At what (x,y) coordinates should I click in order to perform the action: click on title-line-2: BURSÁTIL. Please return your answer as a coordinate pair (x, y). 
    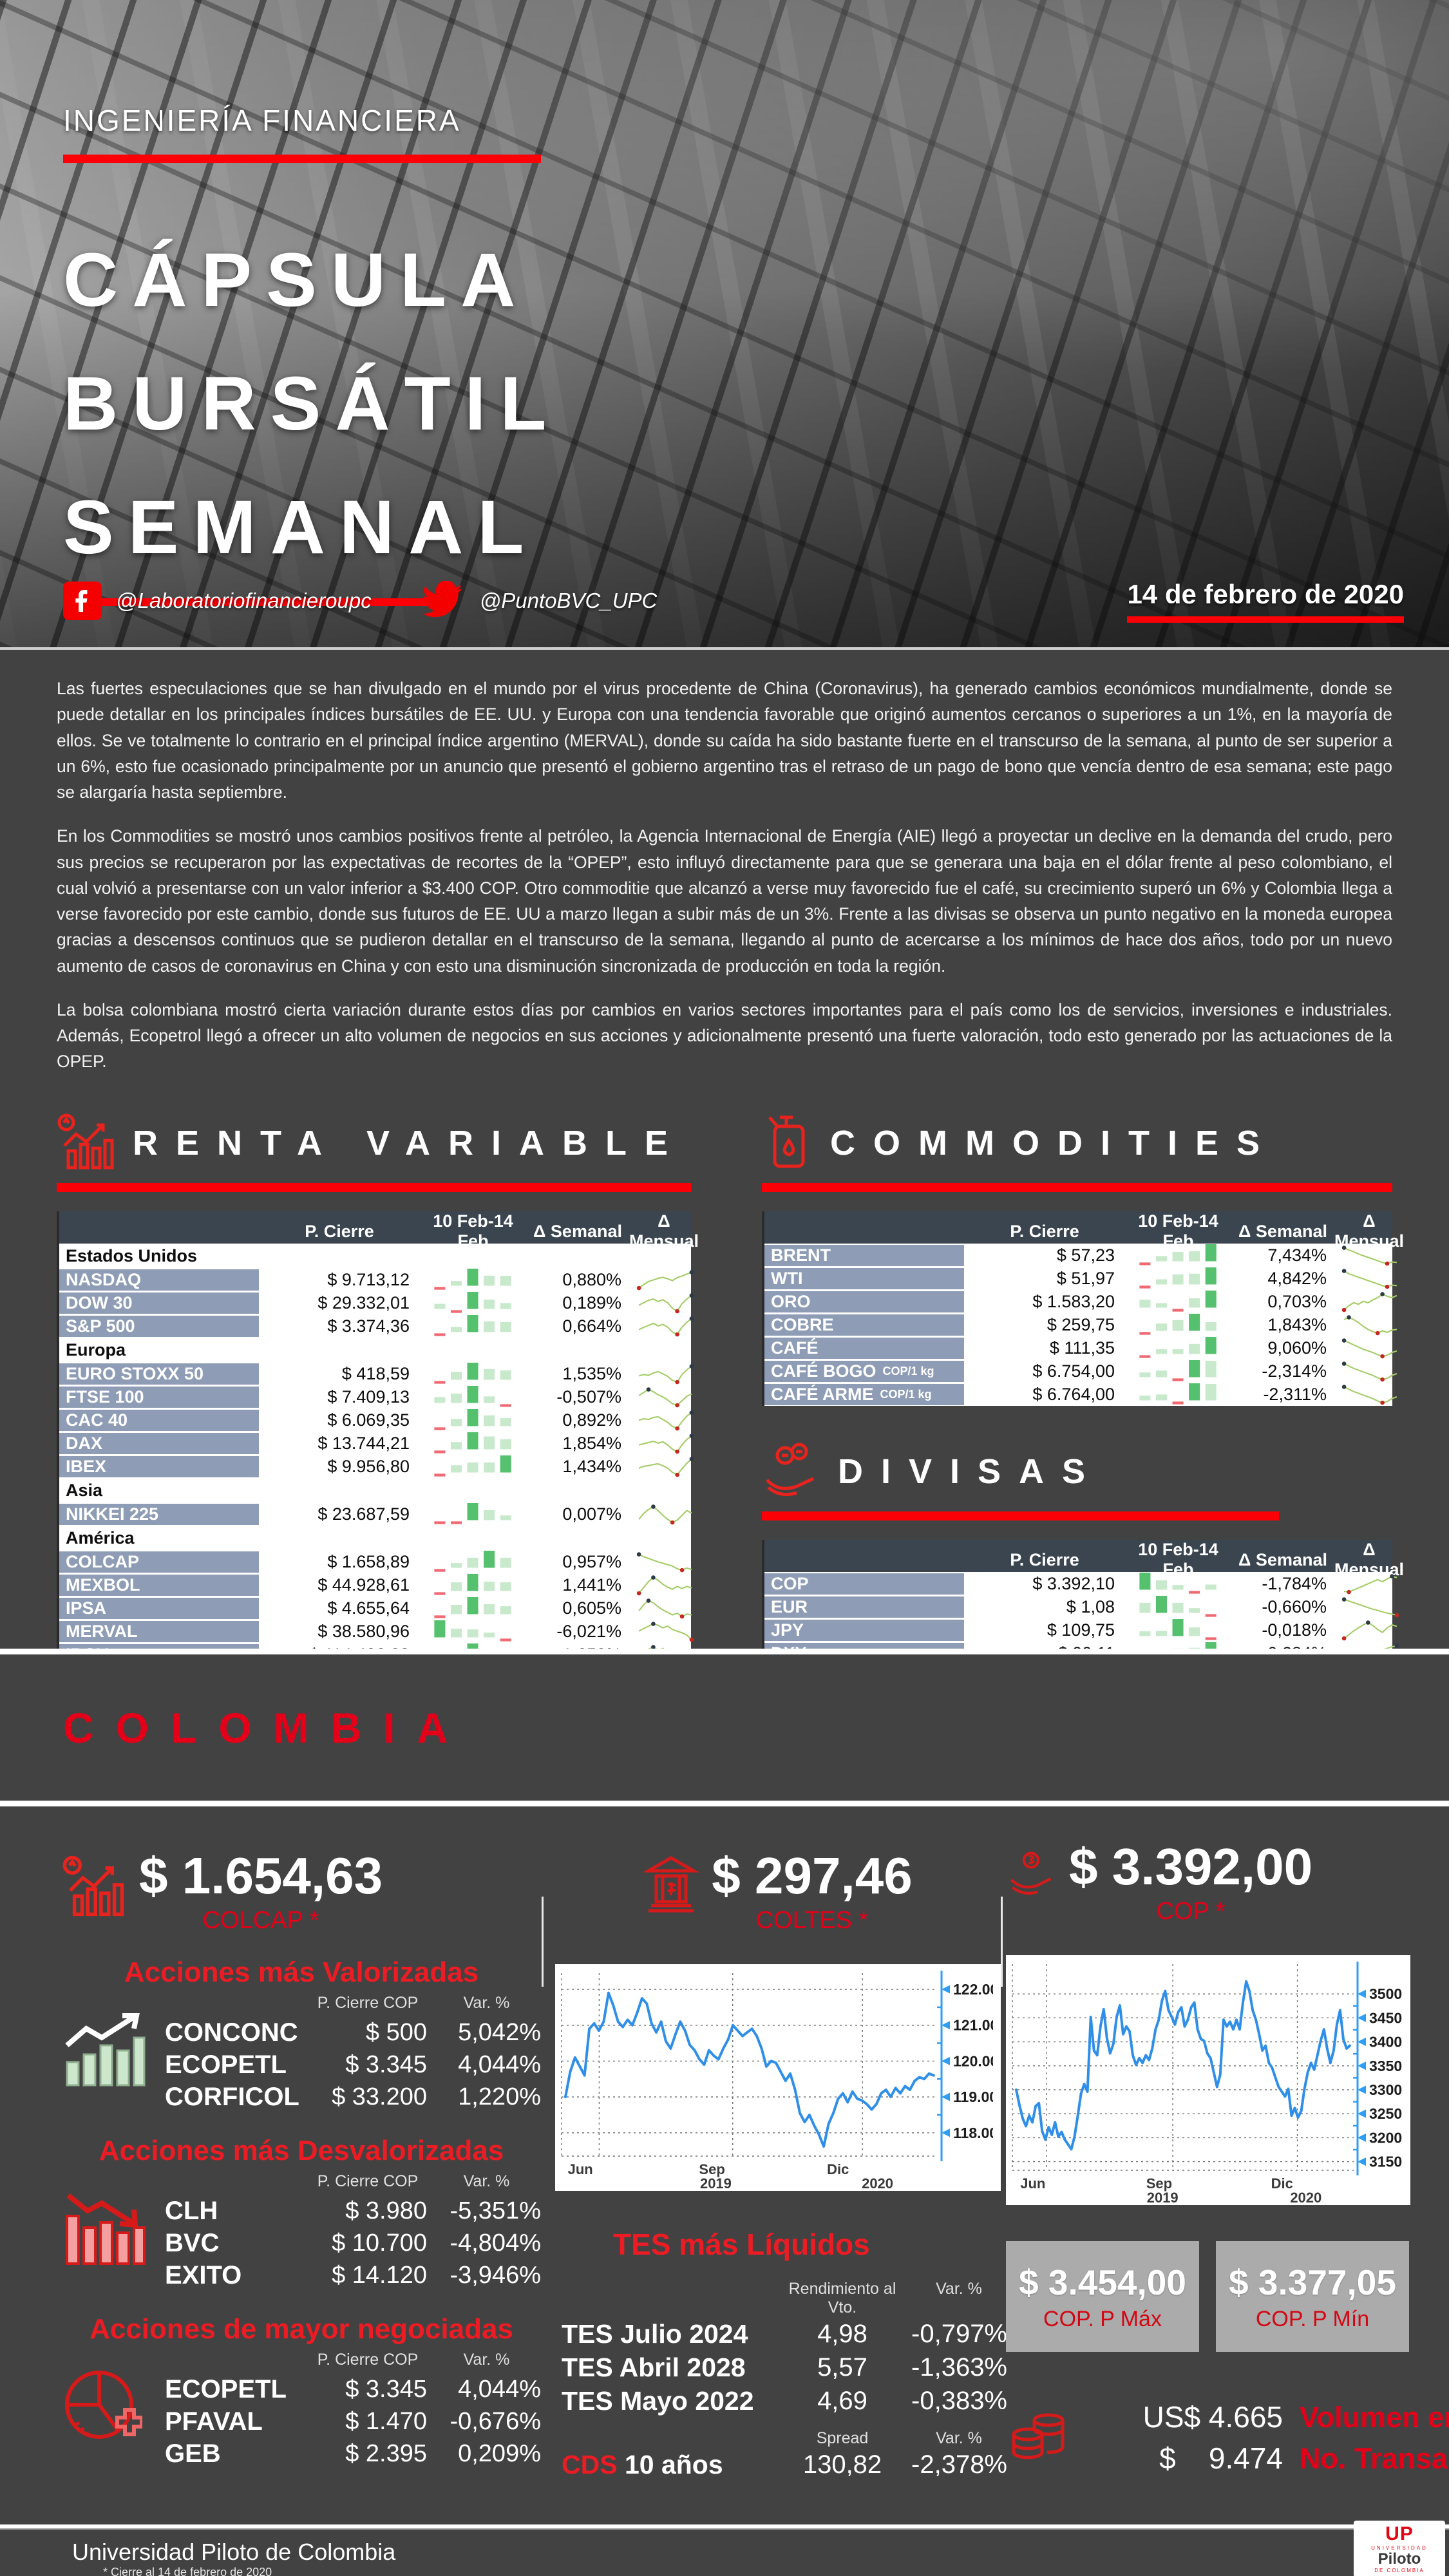
    Looking at the image, I should click on (312, 403).